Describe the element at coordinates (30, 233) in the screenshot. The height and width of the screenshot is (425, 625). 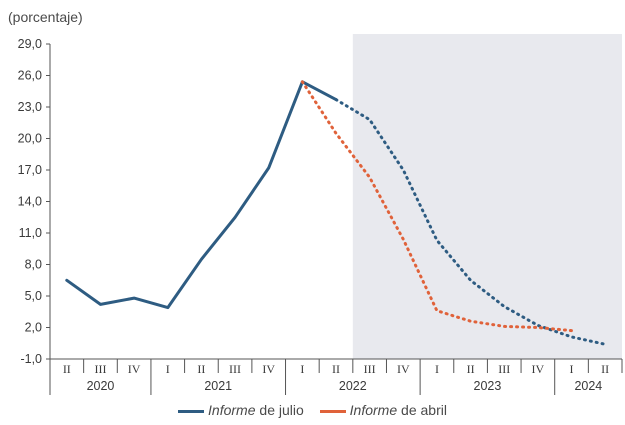
I see `y-tick-label: 11,0` at that location.